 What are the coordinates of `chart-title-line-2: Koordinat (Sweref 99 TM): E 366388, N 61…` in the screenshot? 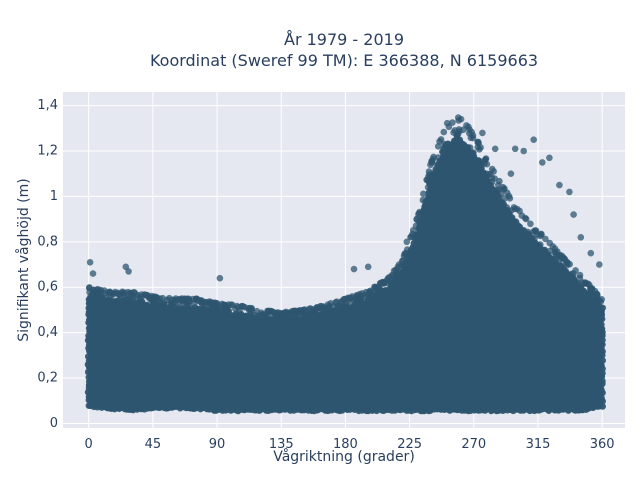 It's located at (344, 60).